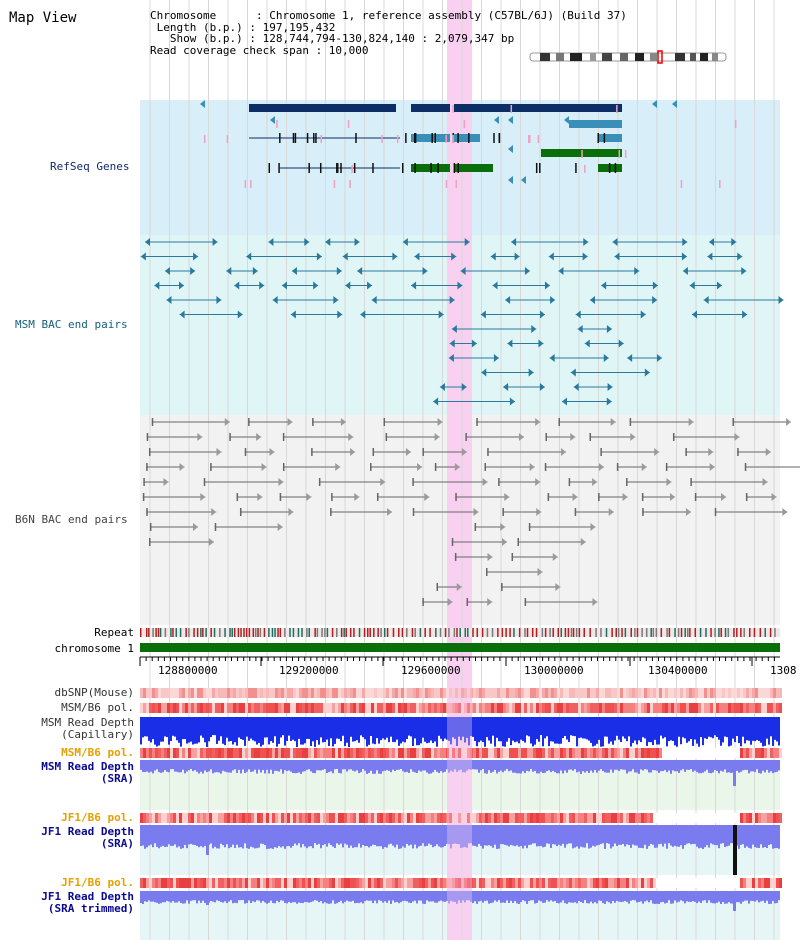  What do you see at coordinates (87, 729) in the screenshot?
I see `track-label-msm-depth-capillary: MSM Read Depth (Capillary)` at bounding box center [87, 729].